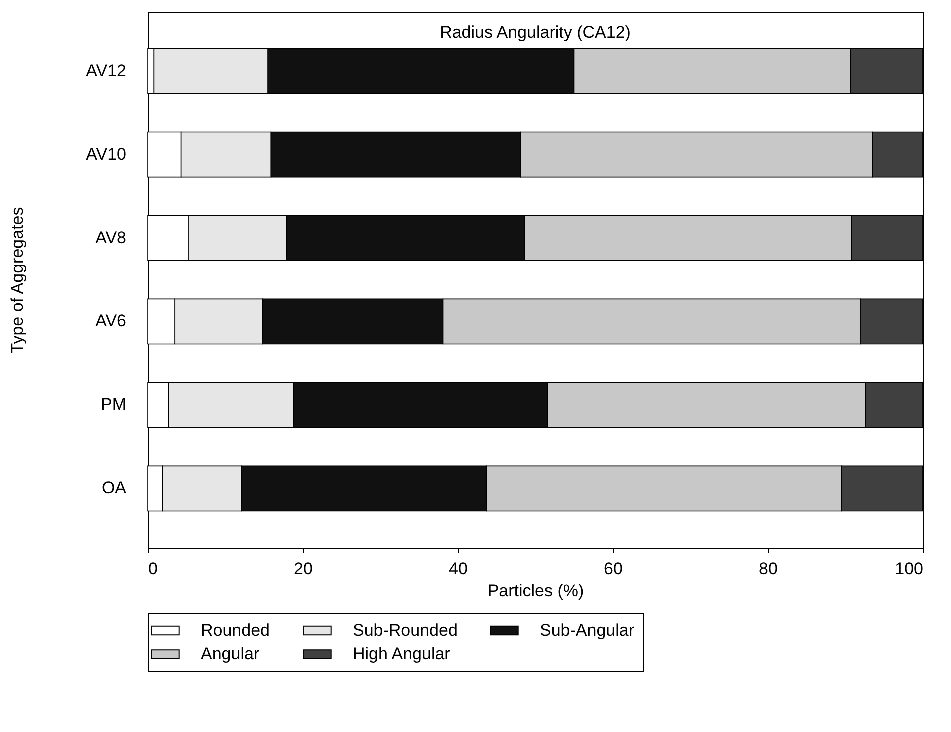 The image size is (951, 732). I want to click on x-axis-title: Particles (%), so click(536, 591).